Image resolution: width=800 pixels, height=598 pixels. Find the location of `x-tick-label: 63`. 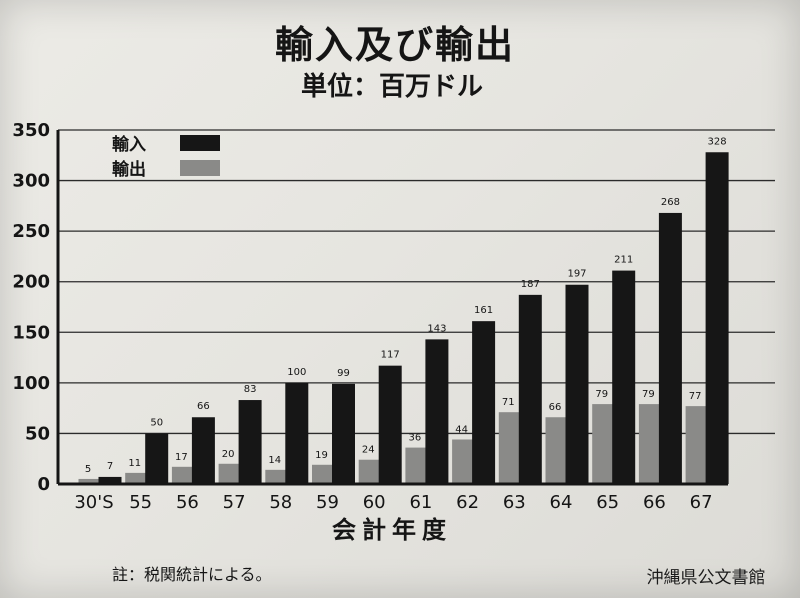

x-tick-label: 63 is located at coordinates (514, 502).